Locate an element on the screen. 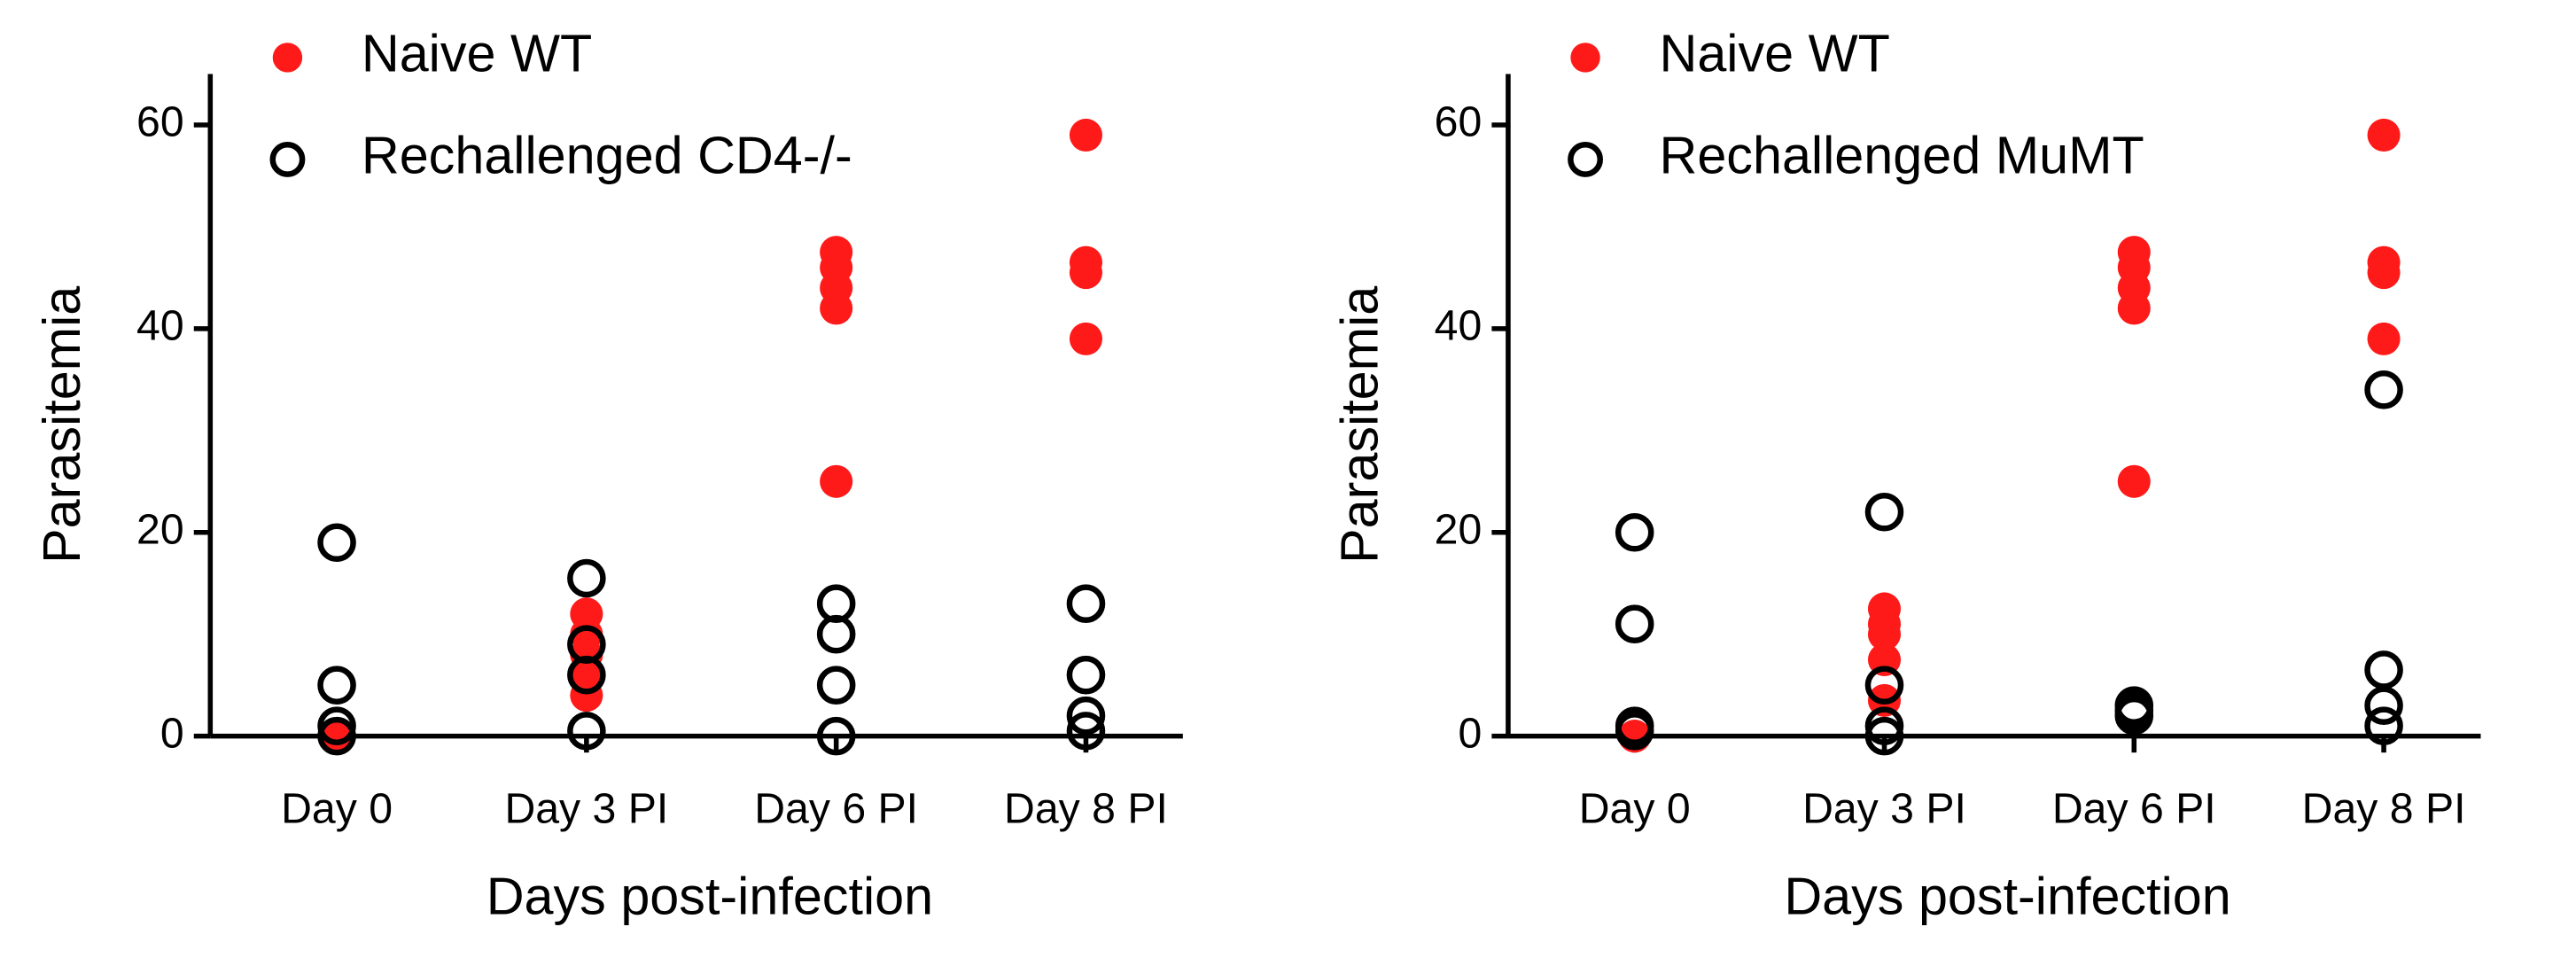 The width and height of the screenshot is (2576, 958). legend-label: Rechallenged CD4-/- is located at coordinates (607, 155).